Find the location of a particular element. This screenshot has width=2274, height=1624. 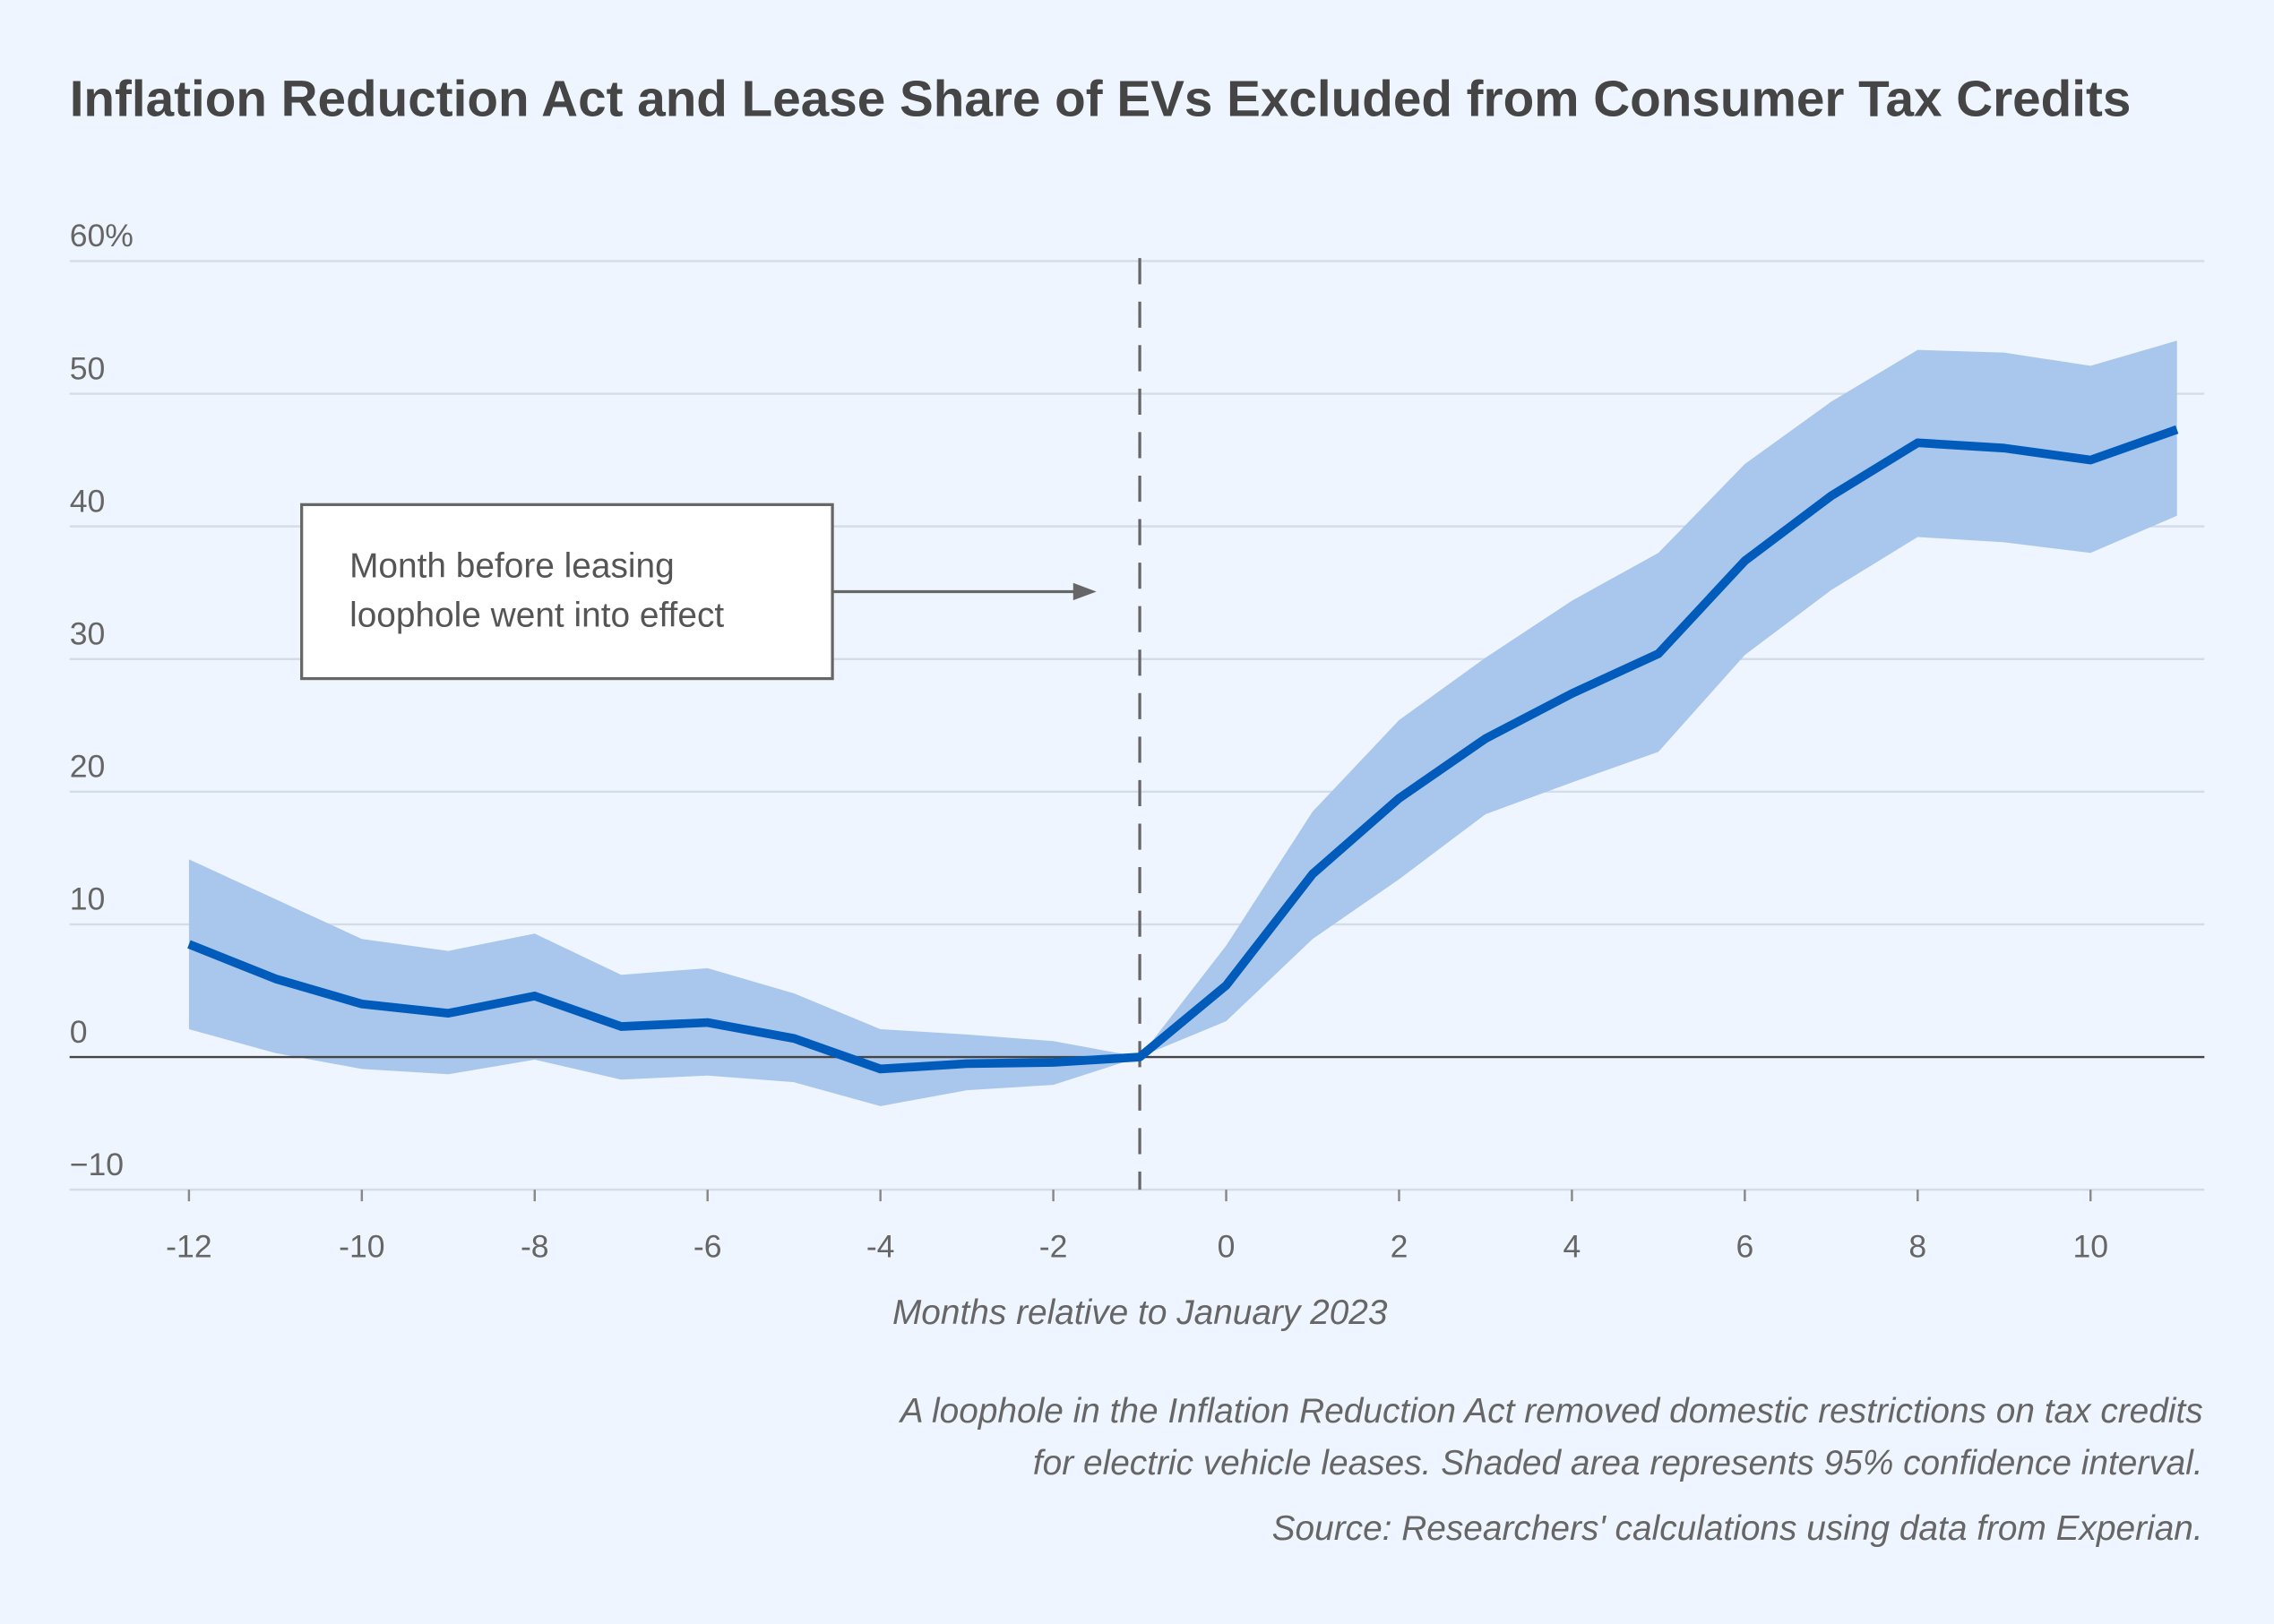

x-axis-label: Months relative to January 2023 is located at coordinates (1140, 1312).